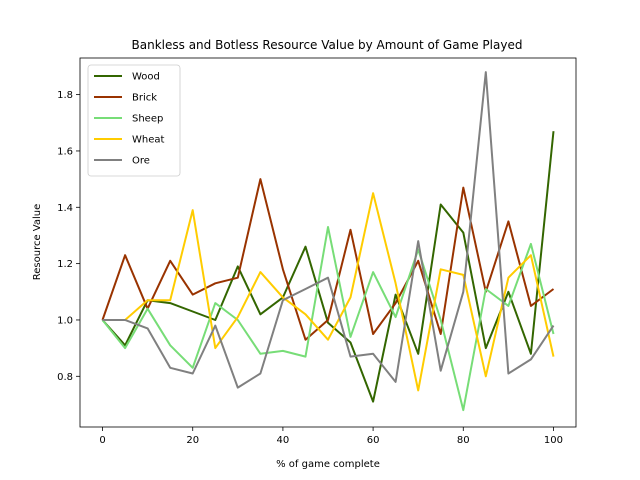 The width and height of the screenshot is (640, 480). What do you see at coordinates (68, 236) in the screenshot?
I see `y-axis: 0.8 1.0 1.2 1.4 1.6 1.8` at bounding box center [68, 236].